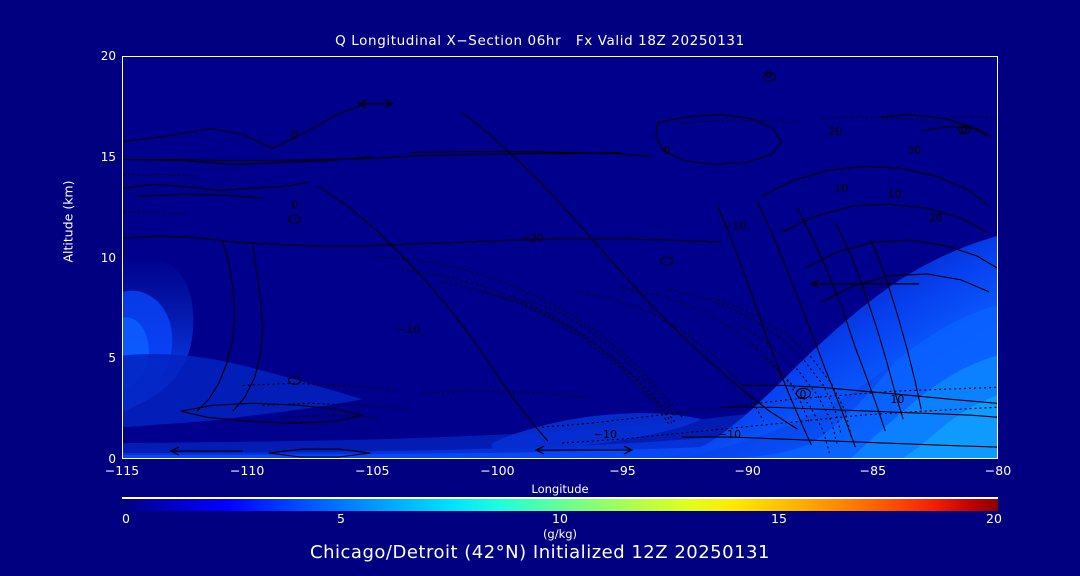  What do you see at coordinates (497, 470) in the screenshot?
I see `x-tick-neg100: −100` at bounding box center [497, 470].